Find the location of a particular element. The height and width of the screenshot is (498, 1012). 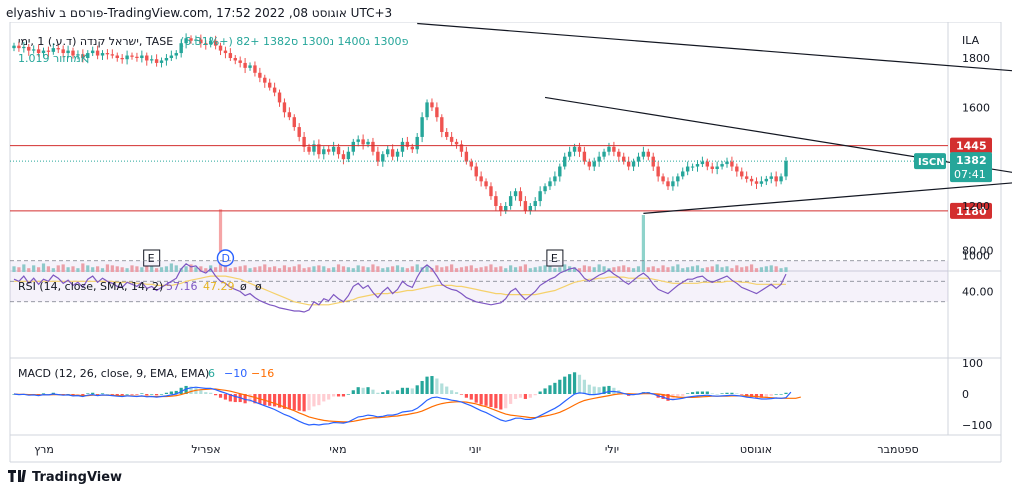

ticker-badge is located at coordinates (930, 161).